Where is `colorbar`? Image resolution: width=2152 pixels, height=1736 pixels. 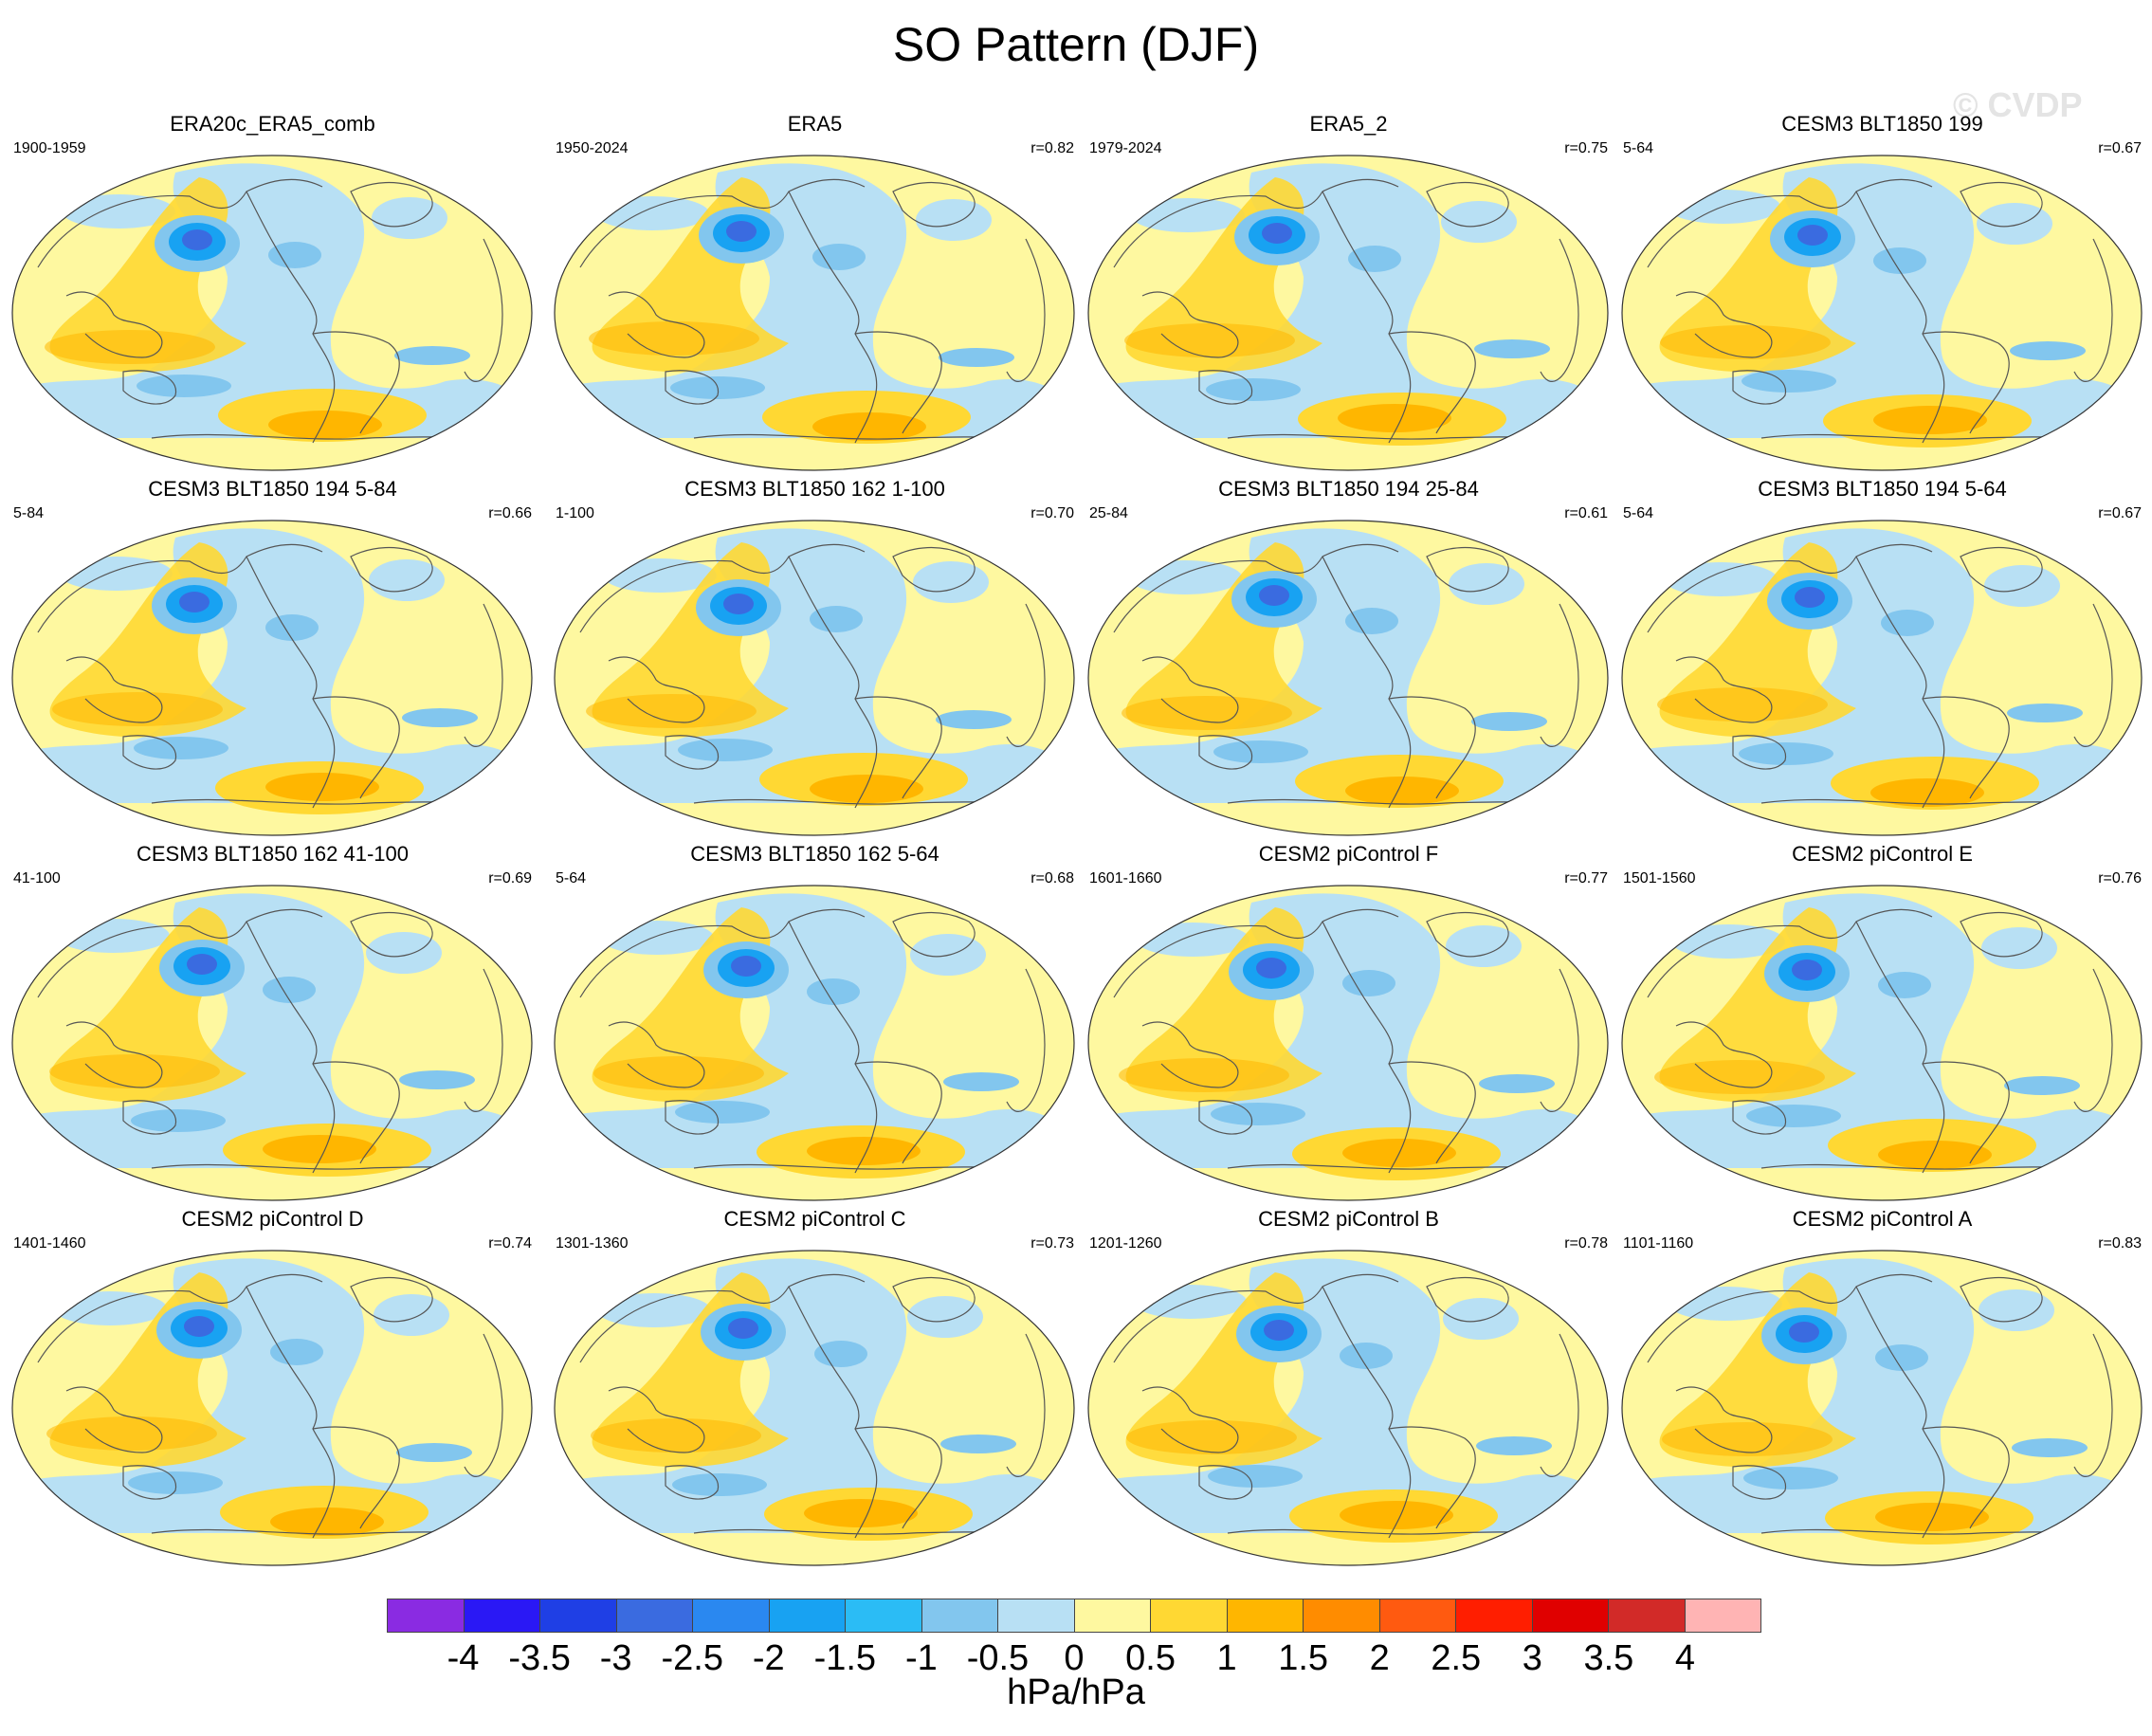 colorbar is located at coordinates (1074, 1616).